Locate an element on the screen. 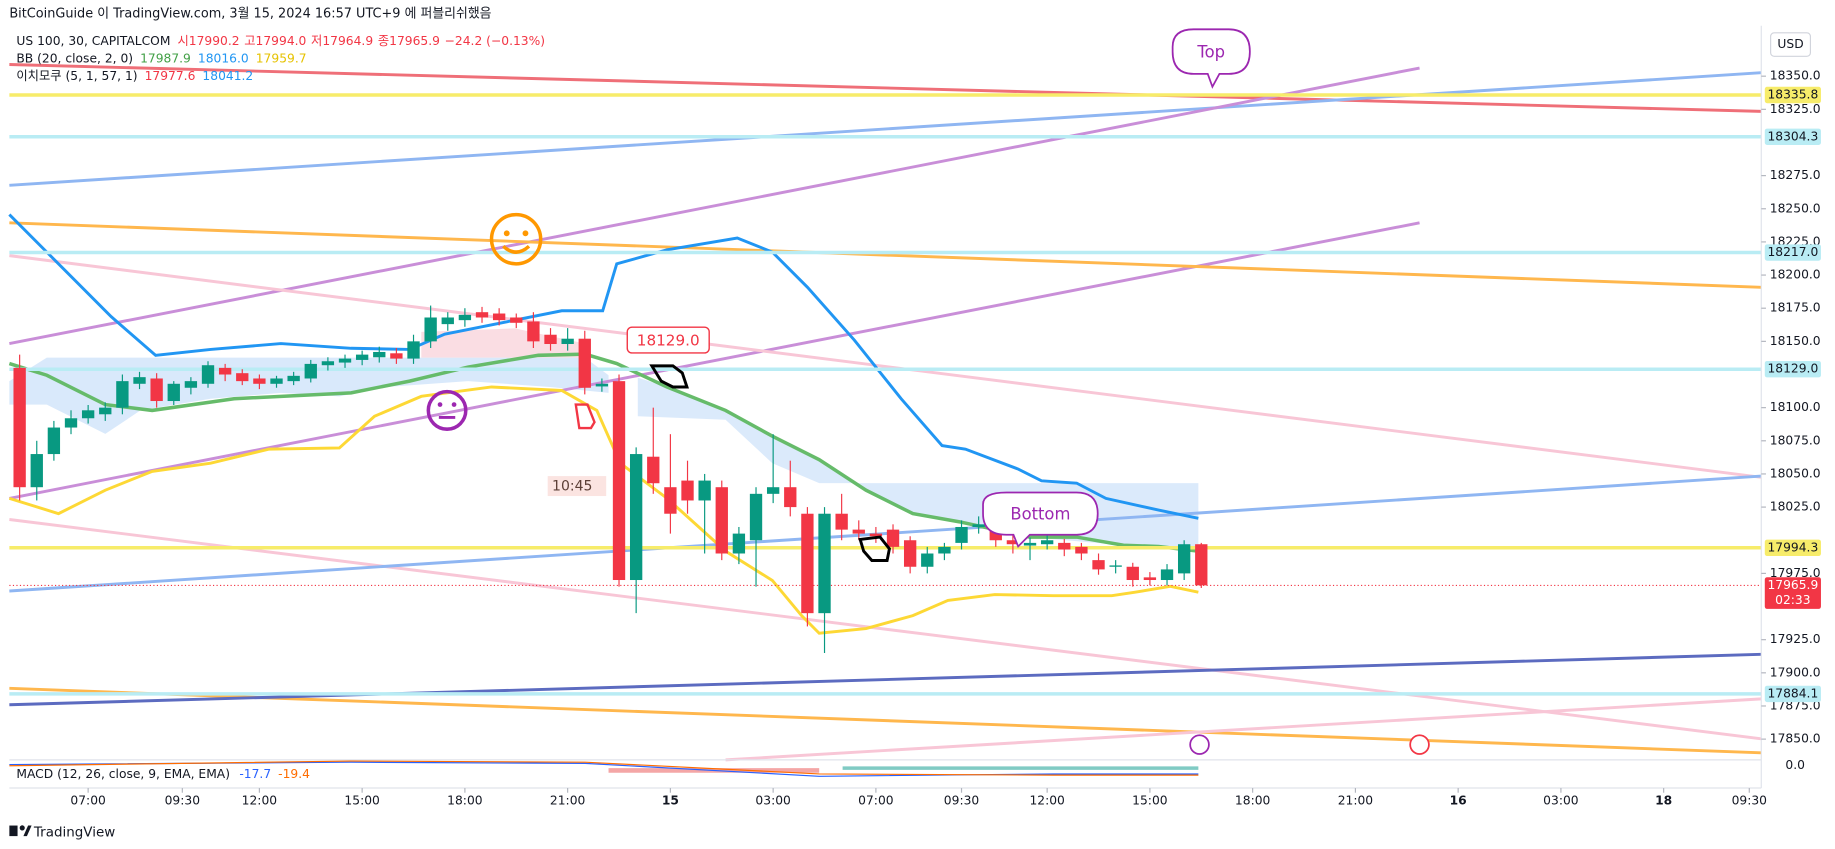  ichimoku-label: 이치모쿠 (5, 1, 57, 1) is located at coordinates (76, 76).